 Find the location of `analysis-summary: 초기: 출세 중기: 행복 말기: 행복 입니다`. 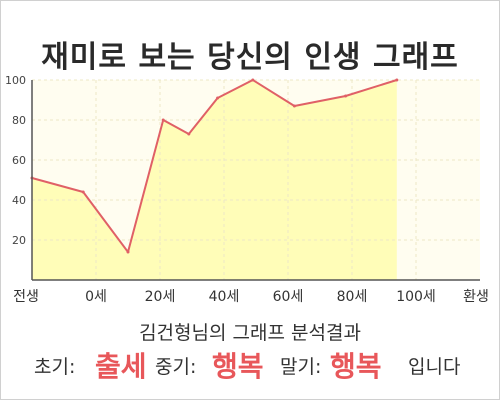

analysis-summary: 초기: 출세 중기: 행복 말기: 행복 입니다 is located at coordinates (250, 364).